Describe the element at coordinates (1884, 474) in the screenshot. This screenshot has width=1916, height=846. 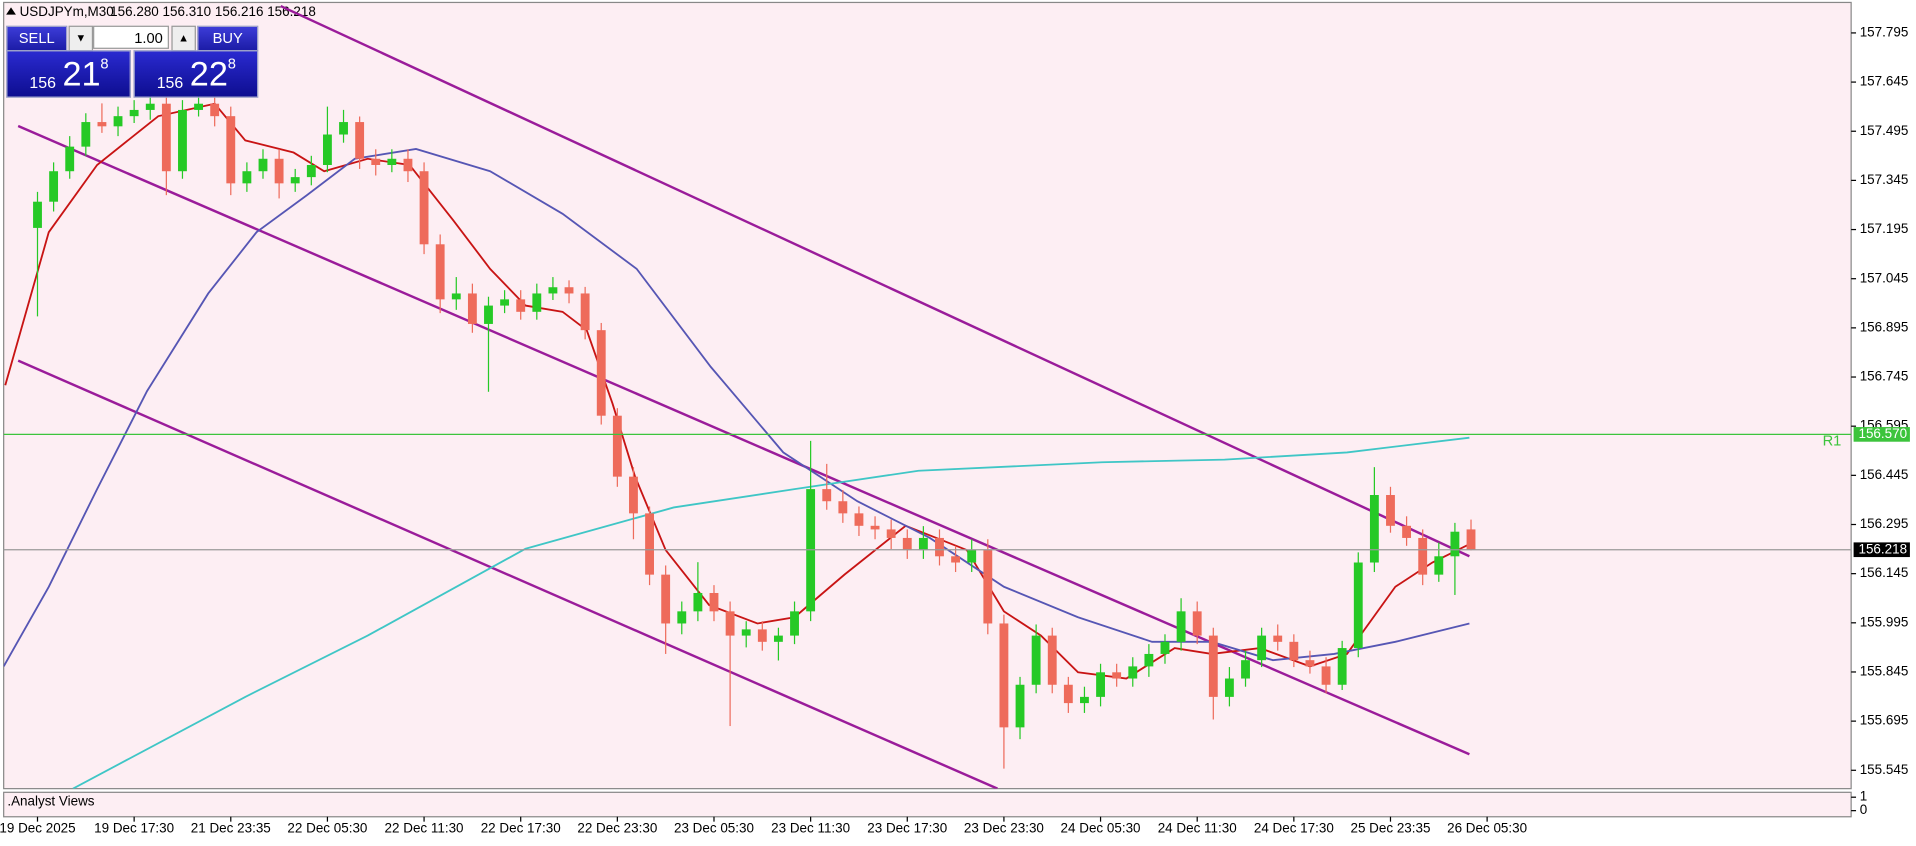
I see `y-tick-label: 156.445` at that location.